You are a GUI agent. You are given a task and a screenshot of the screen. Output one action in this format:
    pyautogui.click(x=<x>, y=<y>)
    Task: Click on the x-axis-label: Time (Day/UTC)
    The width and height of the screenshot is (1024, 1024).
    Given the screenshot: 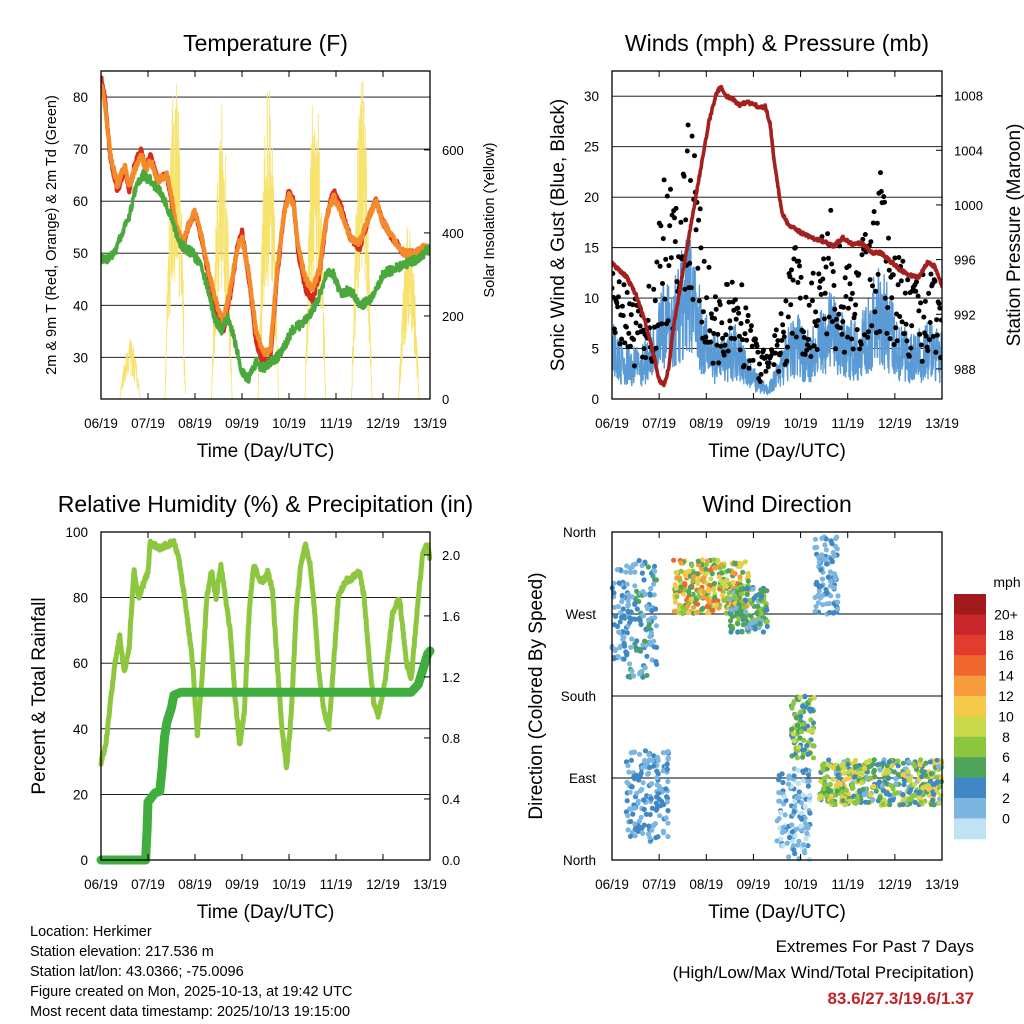 What is the action you would take?
    pyautogui.click(x=777, y=451)
    